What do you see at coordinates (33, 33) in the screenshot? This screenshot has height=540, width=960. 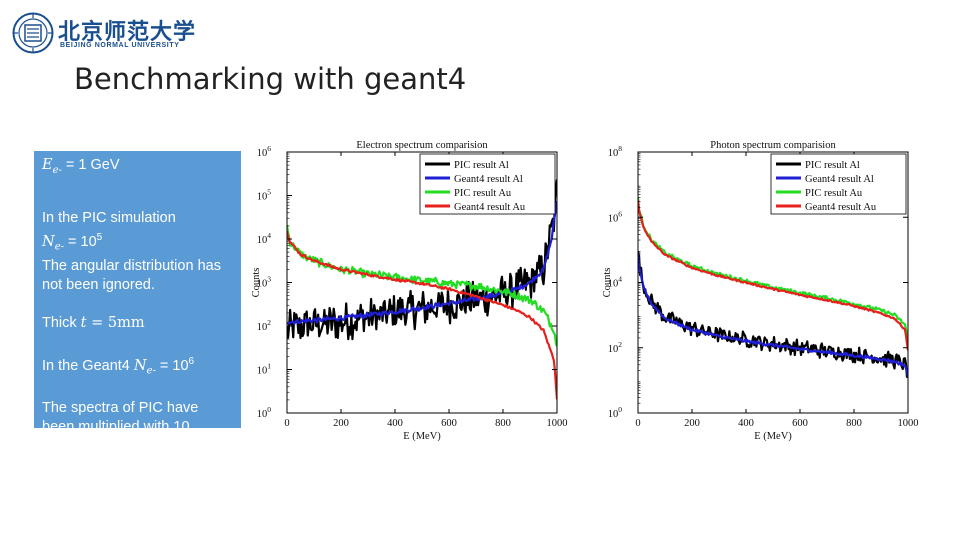 I see `university-emblem-icon` at bounding box center [33, 33].